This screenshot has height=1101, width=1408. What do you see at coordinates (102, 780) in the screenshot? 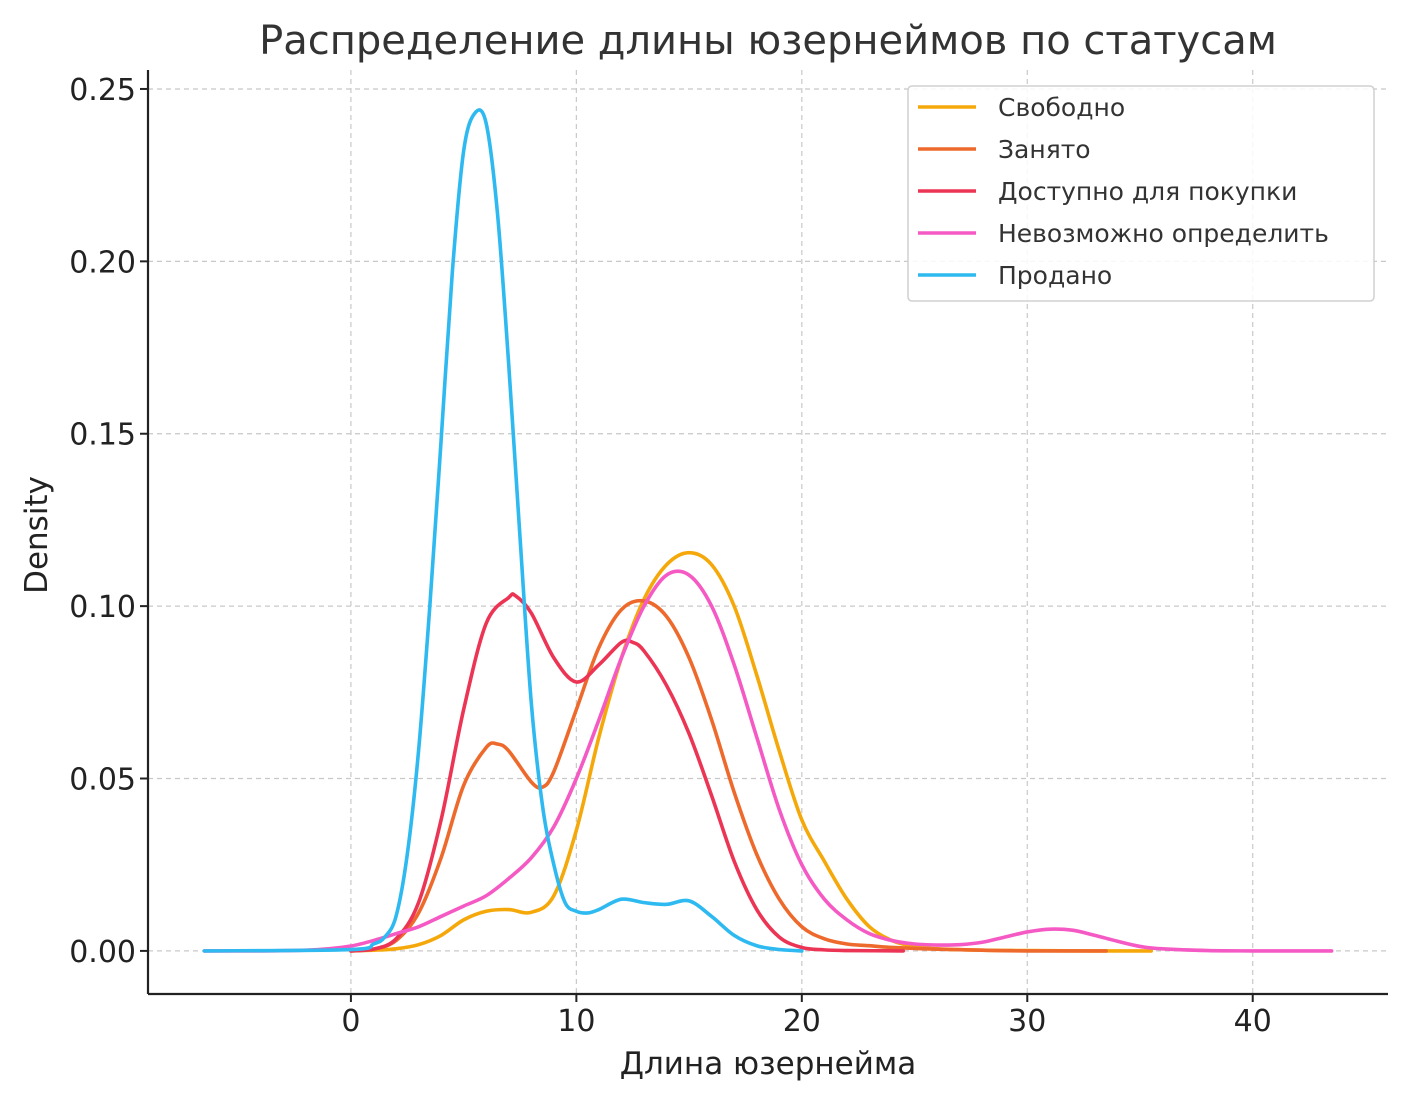
I see `y-tick-label: 0.05` at bounding box center [102, 780].